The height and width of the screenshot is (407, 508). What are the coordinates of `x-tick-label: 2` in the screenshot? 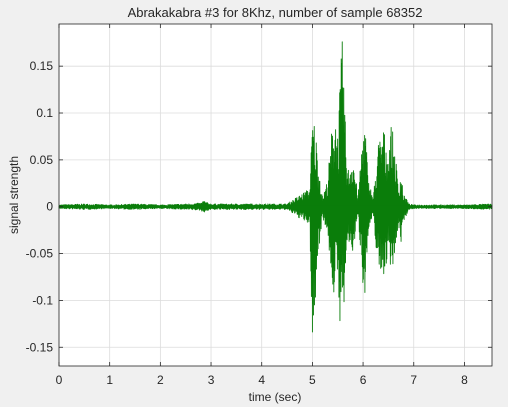 It's located at (160, 380).